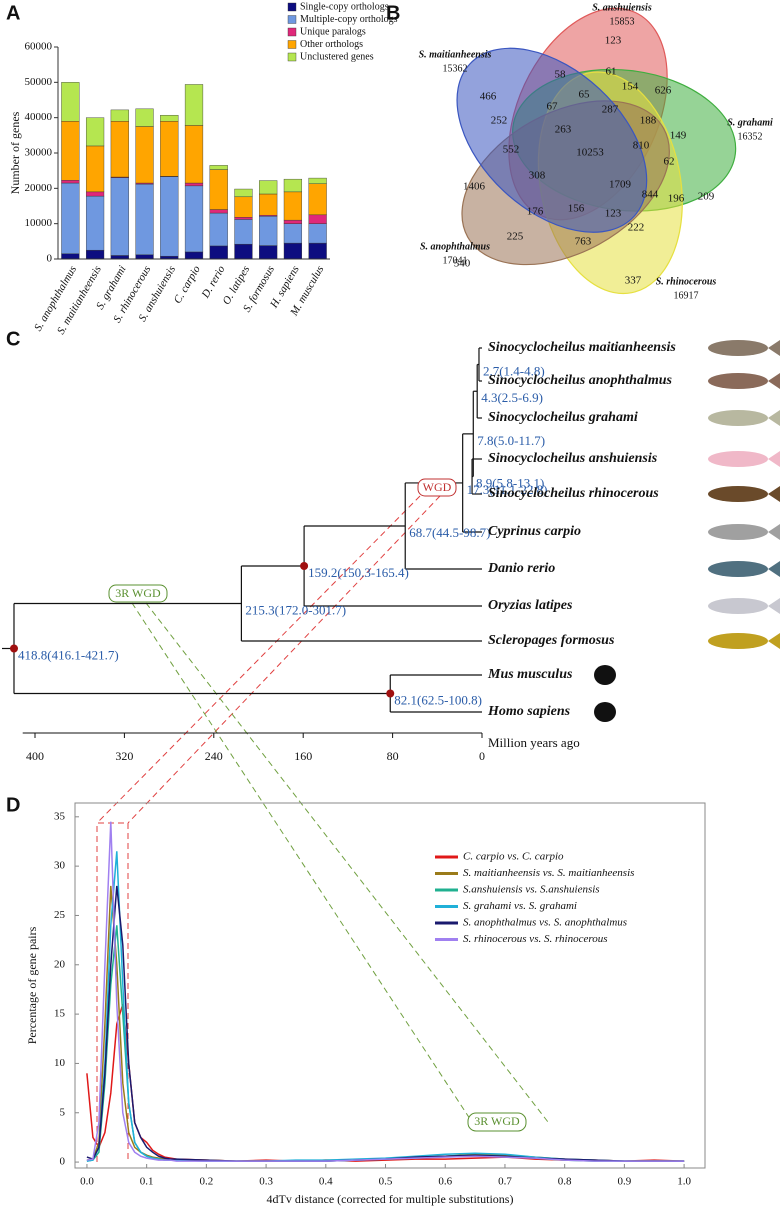 The width and height of the screenshot is (782, 1213). What do you see at coordinates (582, 347) in the screenshot?
I see `species-name: Sinocyclocheilus maitianheensis` at bounding box center [582, 347].